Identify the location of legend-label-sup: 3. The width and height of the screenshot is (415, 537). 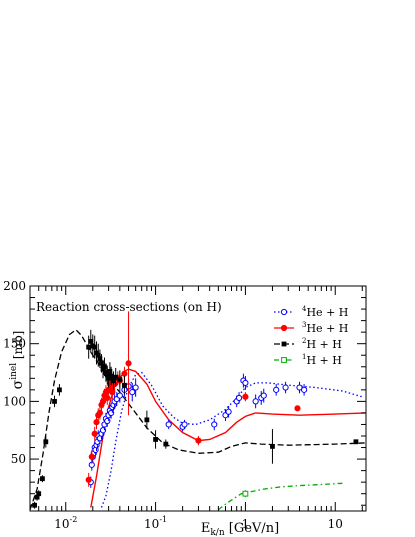
(304, 325).